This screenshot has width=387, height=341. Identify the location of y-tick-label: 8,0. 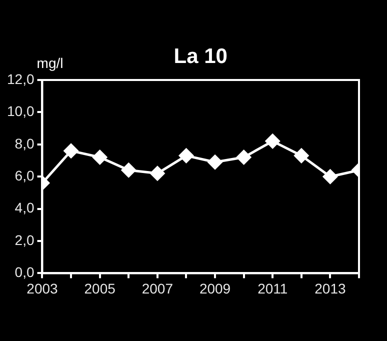
(24, 143).